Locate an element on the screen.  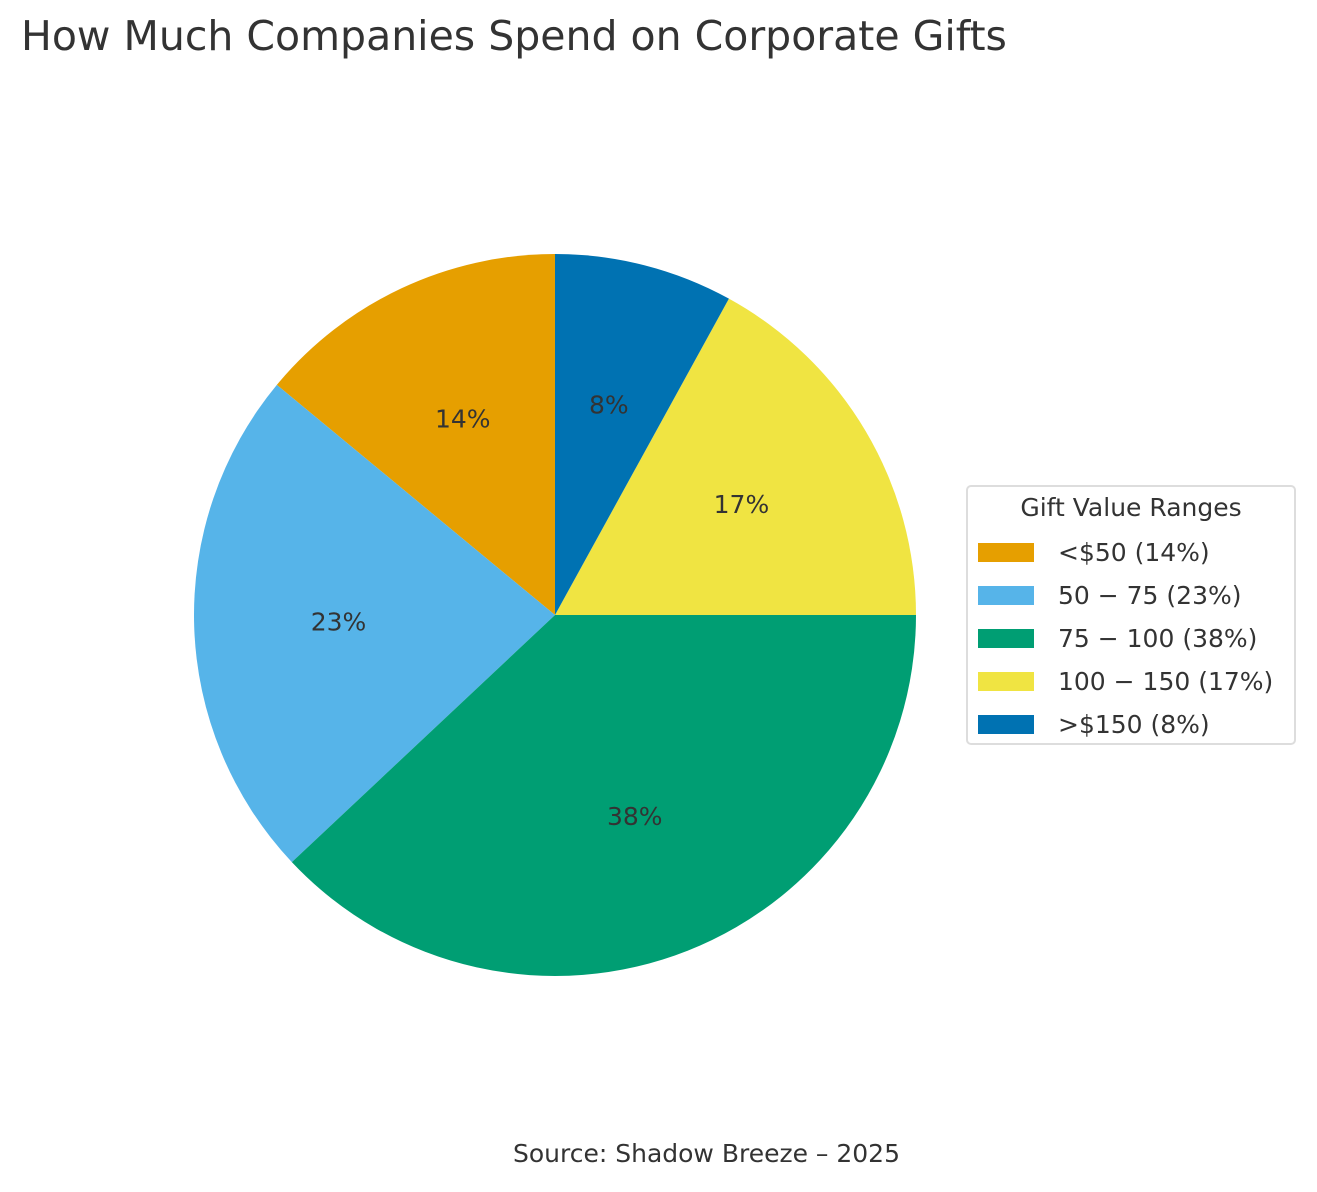
legend-item: 50 − 75 (23%) is located at coordinates (1109, 595).